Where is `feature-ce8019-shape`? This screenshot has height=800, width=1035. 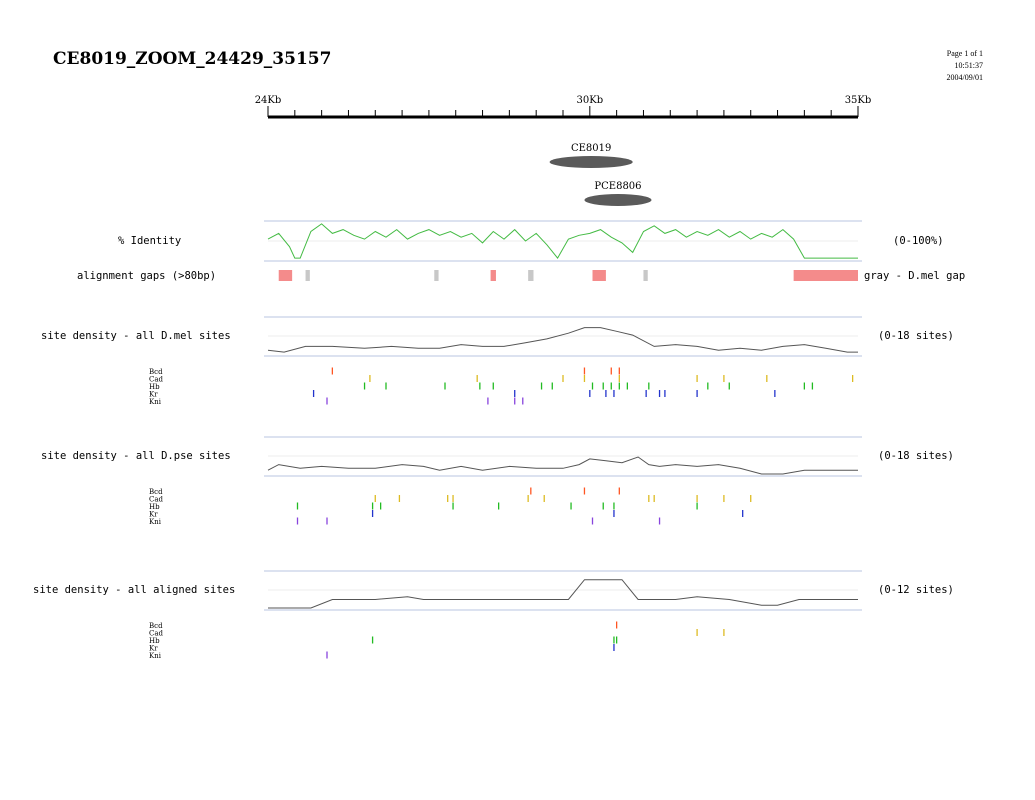 feature-ce8019-shape is located at coordinates (591, 162).